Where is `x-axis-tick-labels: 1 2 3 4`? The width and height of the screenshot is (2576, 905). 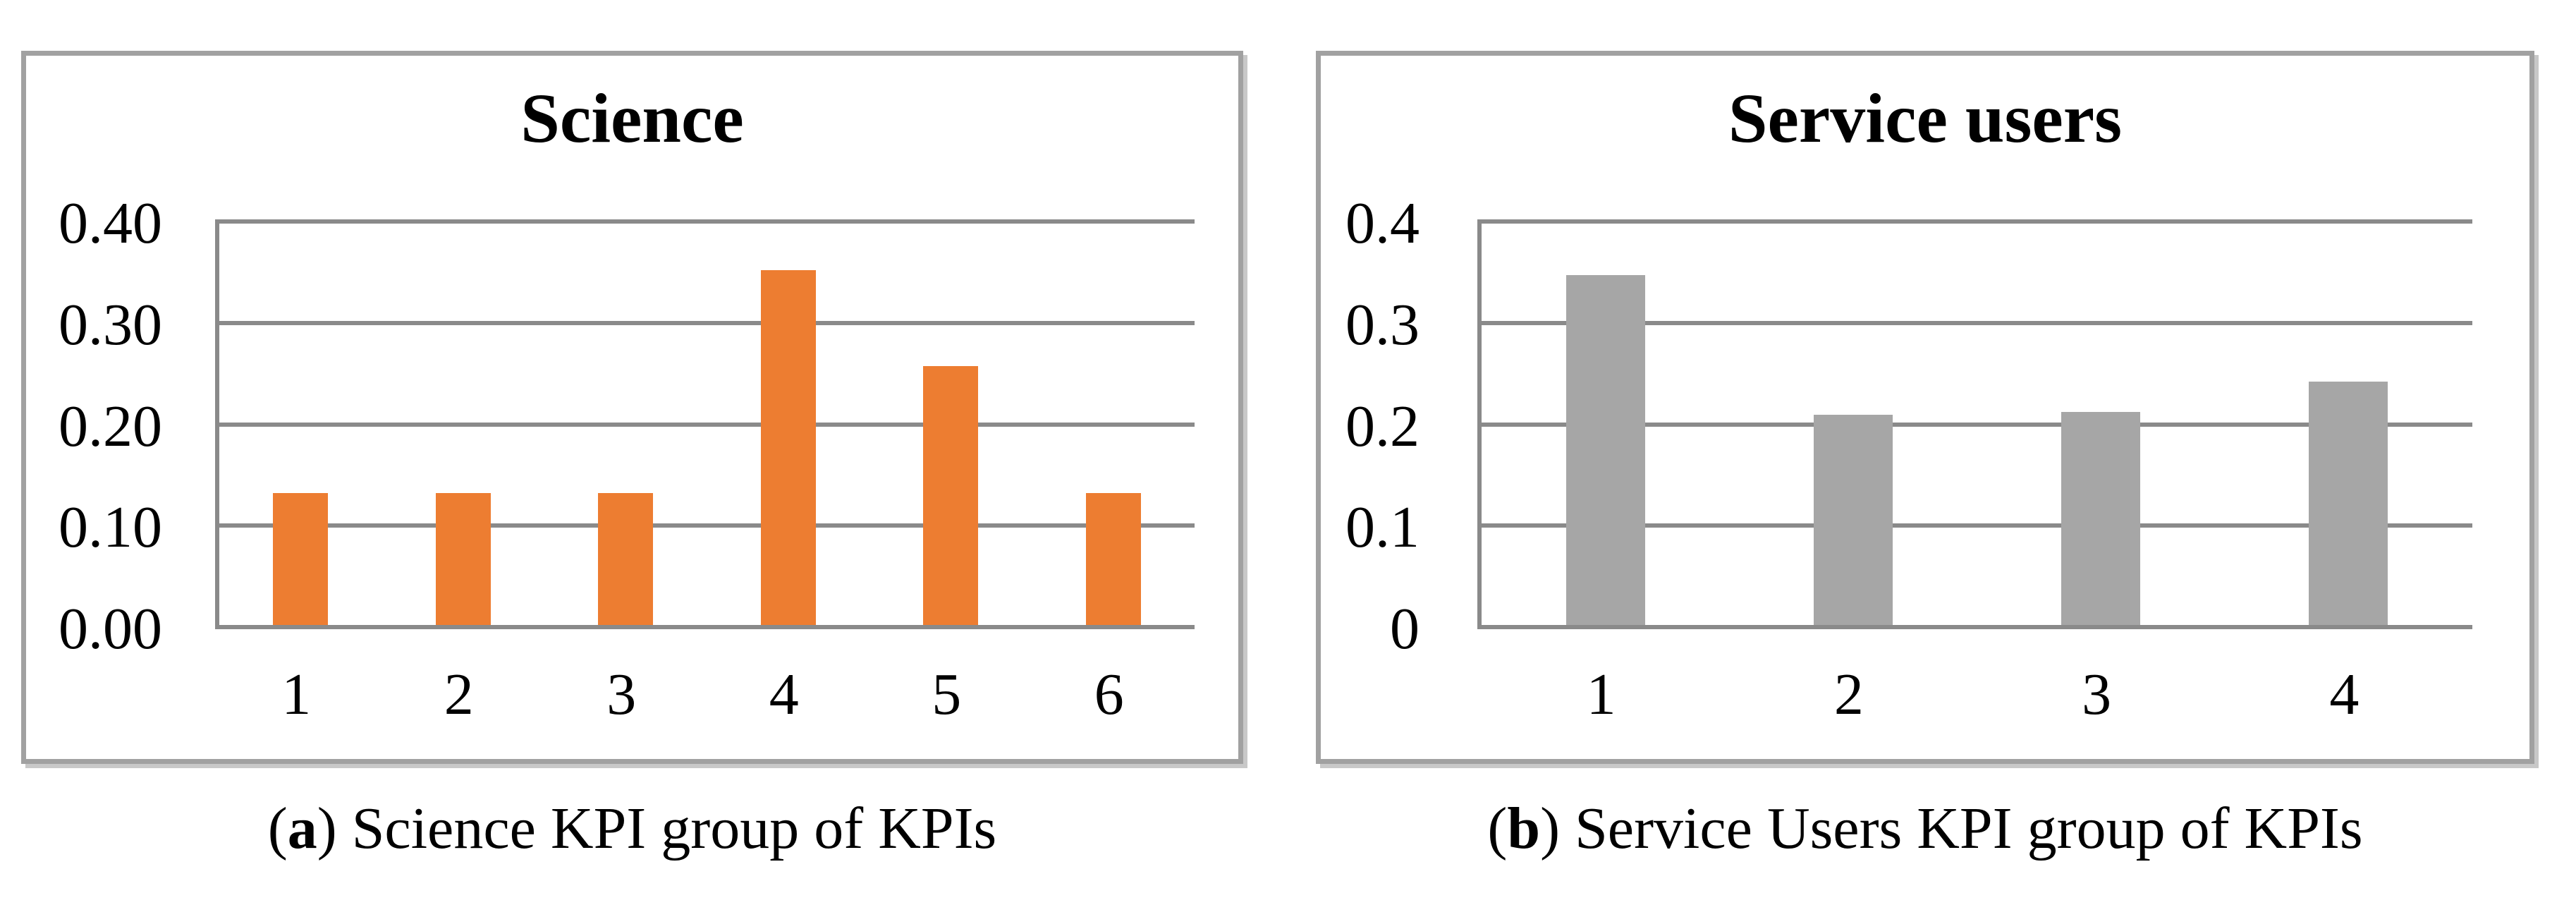 x-axis-tick-labels: 1 2 3 4 is located at coordinates (1973, 703).